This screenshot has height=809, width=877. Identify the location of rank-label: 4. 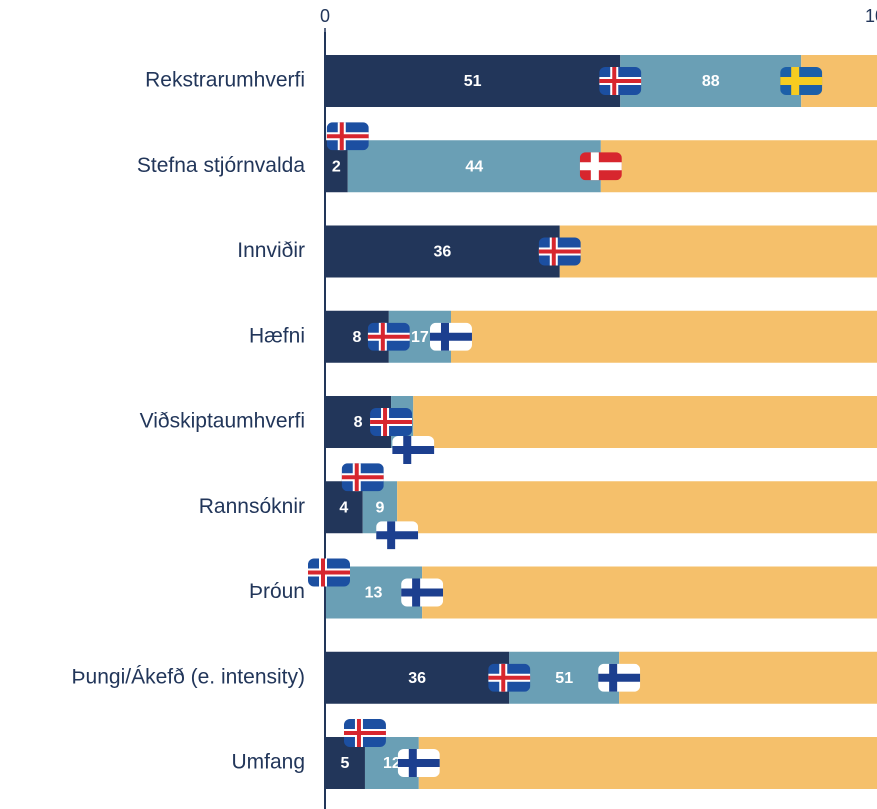
(343, 507).